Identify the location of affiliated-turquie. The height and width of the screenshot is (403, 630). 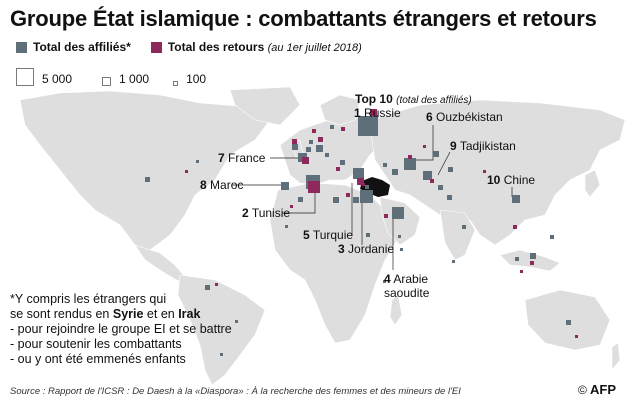
(358, 173).